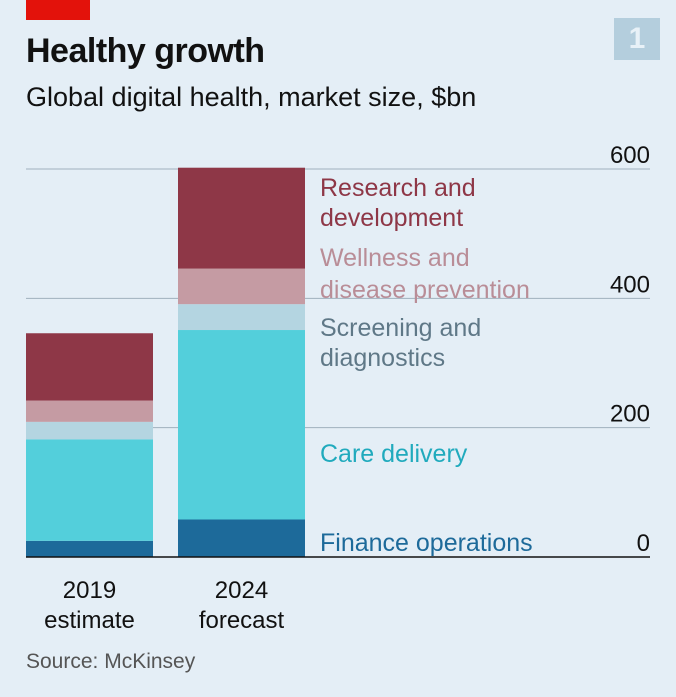 This screenshot has height=697, width=676. Describe the element at coordinates (630, 155) in the screenshot. I see `y-tick-label: 600` at that location.